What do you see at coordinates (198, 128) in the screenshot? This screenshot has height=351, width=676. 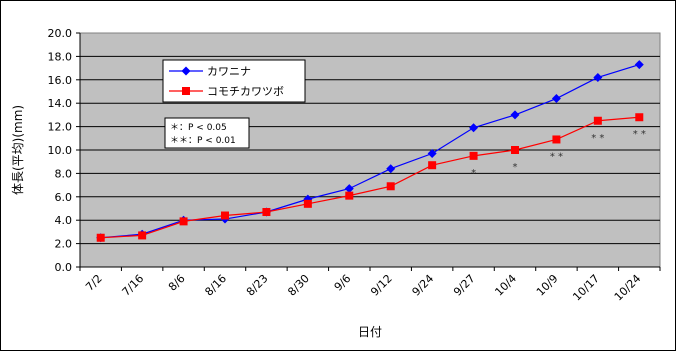 I see `note-line-p005: ＊：P < 0.05` at bounding box center [198, 128].